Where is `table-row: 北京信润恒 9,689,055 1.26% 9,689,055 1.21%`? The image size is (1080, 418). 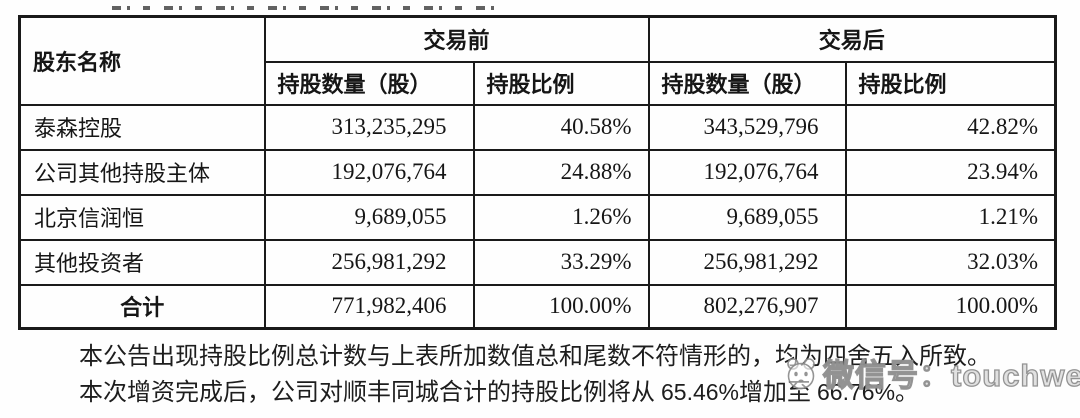
table-row: 北京信润恒 9,689,055 1.26% 9,689,055 1.21% is located at coordinates (537, 217).